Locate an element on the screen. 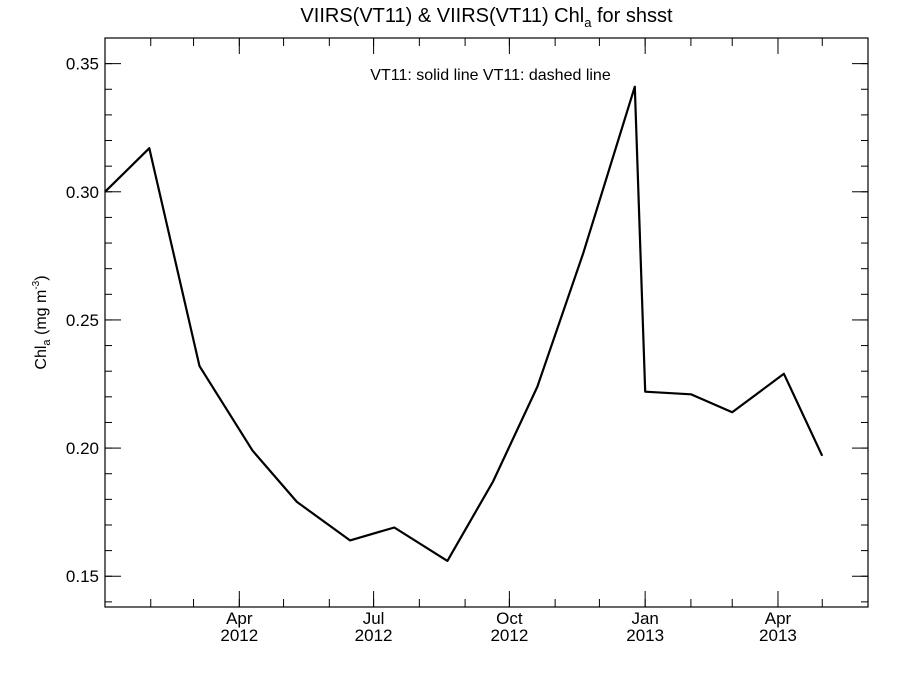  title-main: VIIRS(VT11) & VIIRS(VT11) Chl is located at coordinates (442, 16).